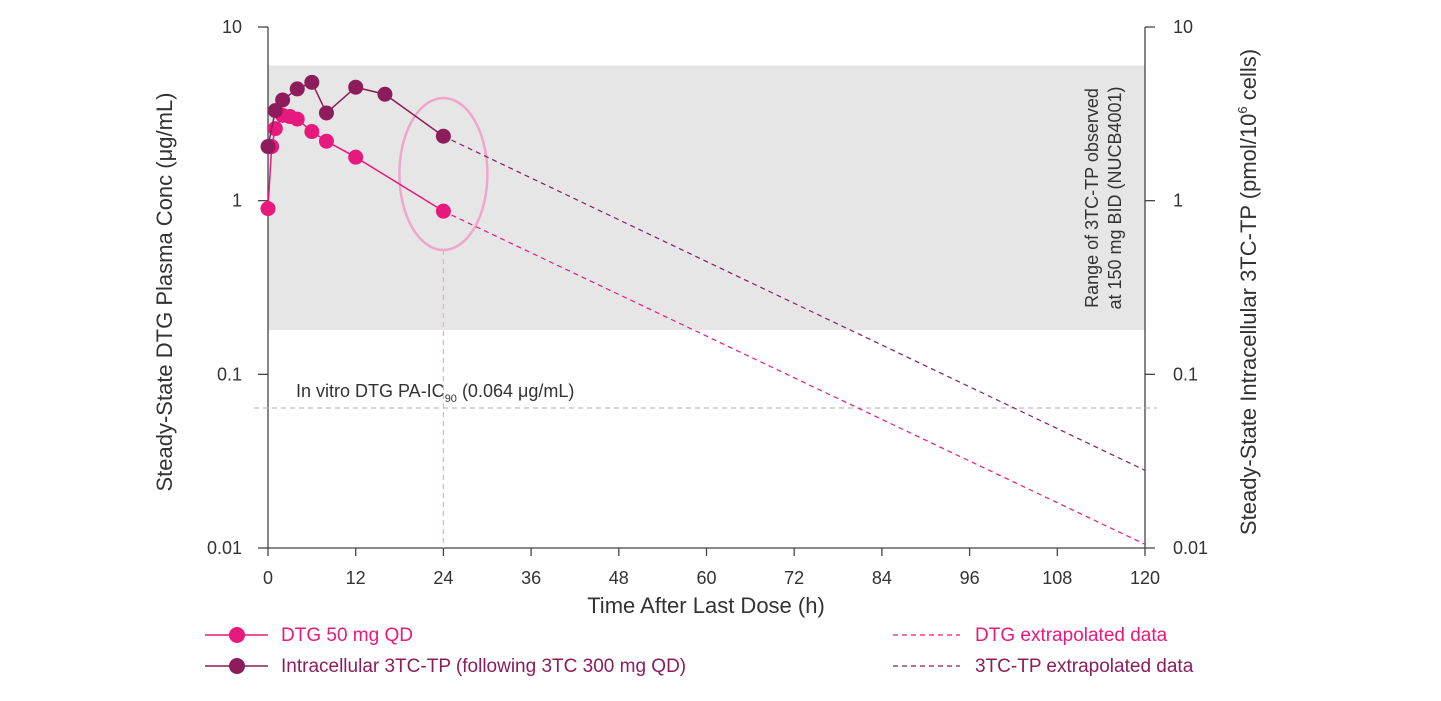 This screenshot has width=1441, height=701. Describe the element at coordinates (443, 174) in the screenshot. I see `highlight-24h-ellipse` at that location.